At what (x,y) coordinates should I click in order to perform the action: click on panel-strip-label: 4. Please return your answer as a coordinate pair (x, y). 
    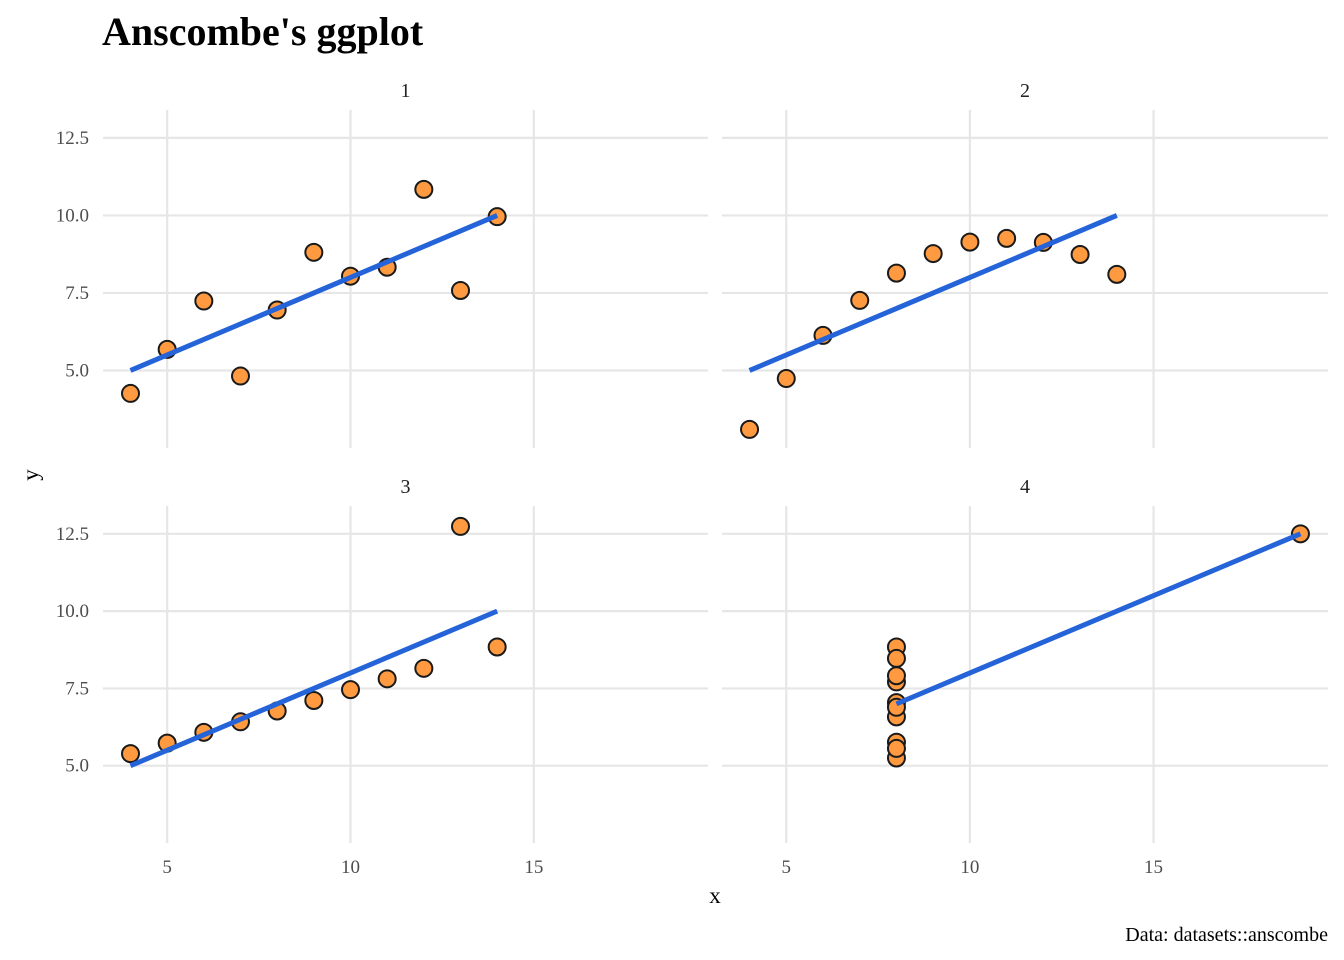
    Looking at the image, I should click on (1025, 487).